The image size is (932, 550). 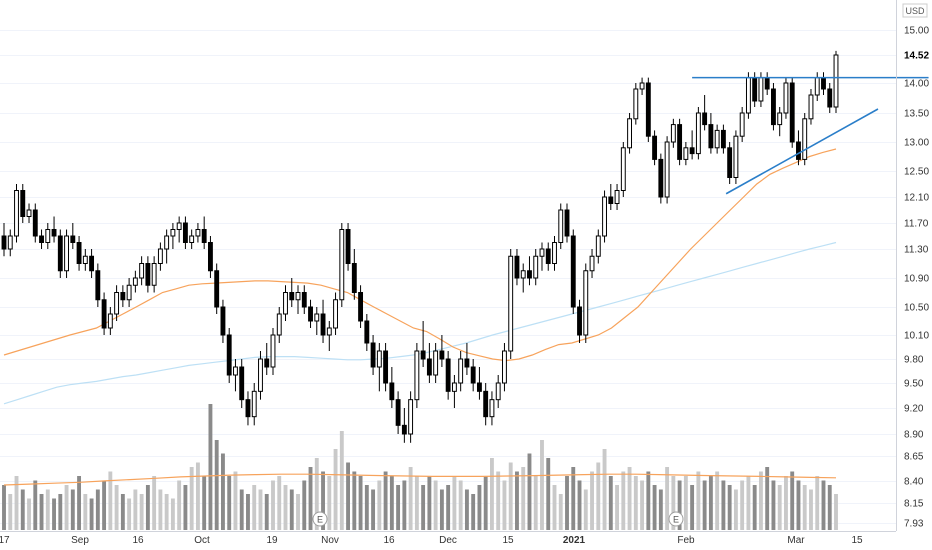 What do you see at coordinates (915, 11) in the screenshot?
I see `currency-label: USD` at bounding box center [915, 11].